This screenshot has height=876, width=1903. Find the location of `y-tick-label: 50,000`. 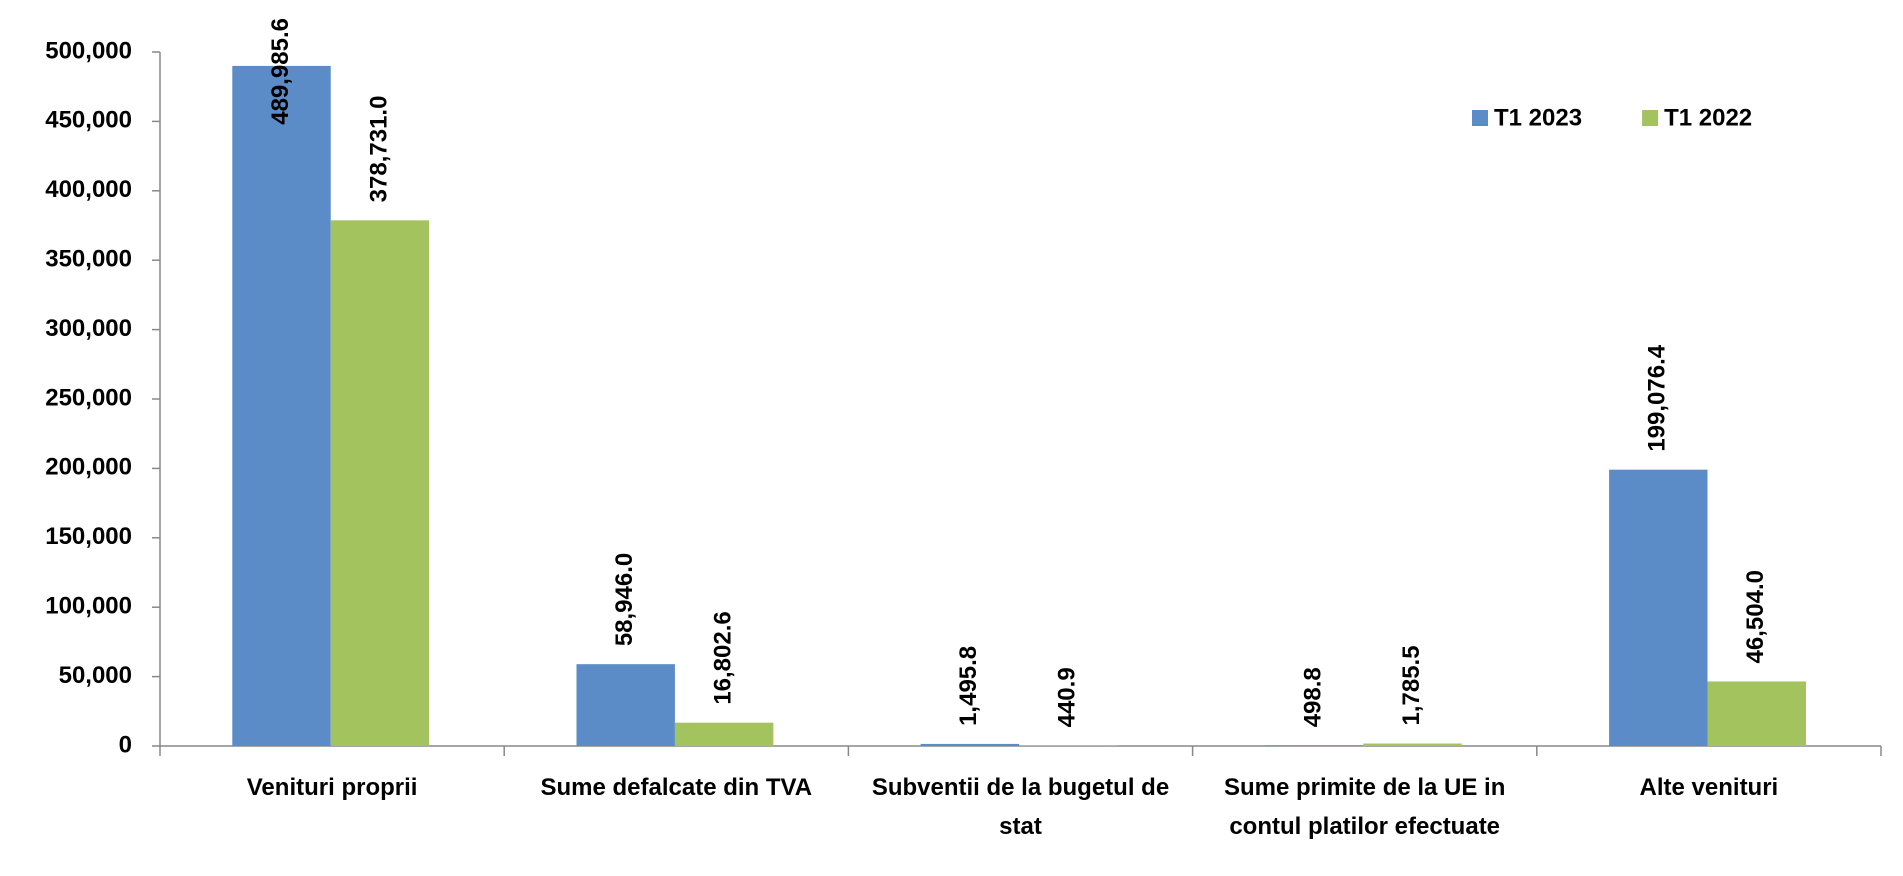

y-tick-label: 50,000 is located at coordinates (95, 675).